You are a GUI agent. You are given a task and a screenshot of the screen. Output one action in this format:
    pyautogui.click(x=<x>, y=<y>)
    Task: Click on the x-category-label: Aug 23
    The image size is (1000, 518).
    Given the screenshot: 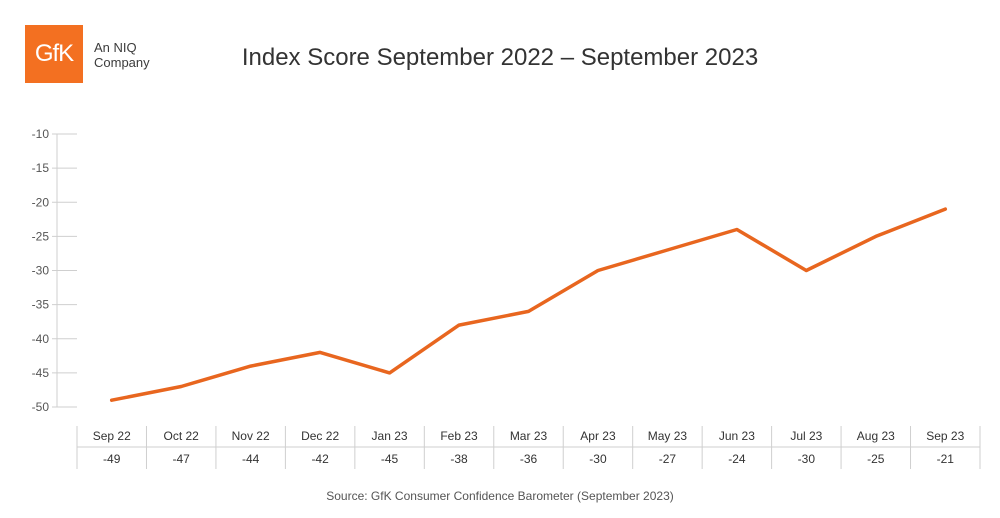 What is the action you would take?
    pyautogui.click(x=876, y=436)
    